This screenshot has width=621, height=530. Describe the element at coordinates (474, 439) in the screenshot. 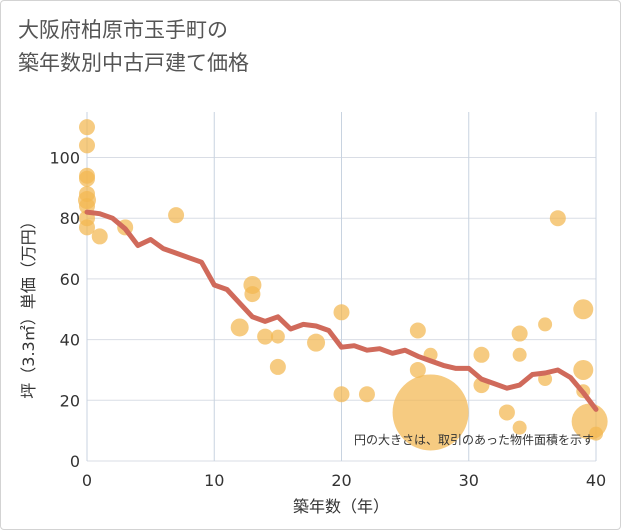

I see `size-legend-note: 円の大きさは、取引のあった物件面積を示す` at that location.